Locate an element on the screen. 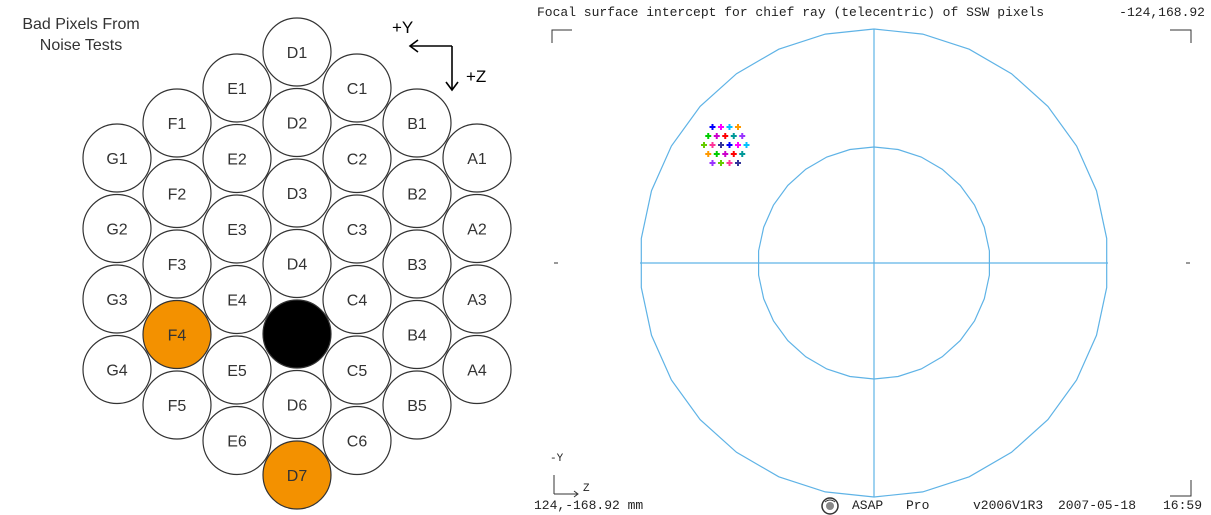  pixel-label: A4 is located at coordinates (477, 371).